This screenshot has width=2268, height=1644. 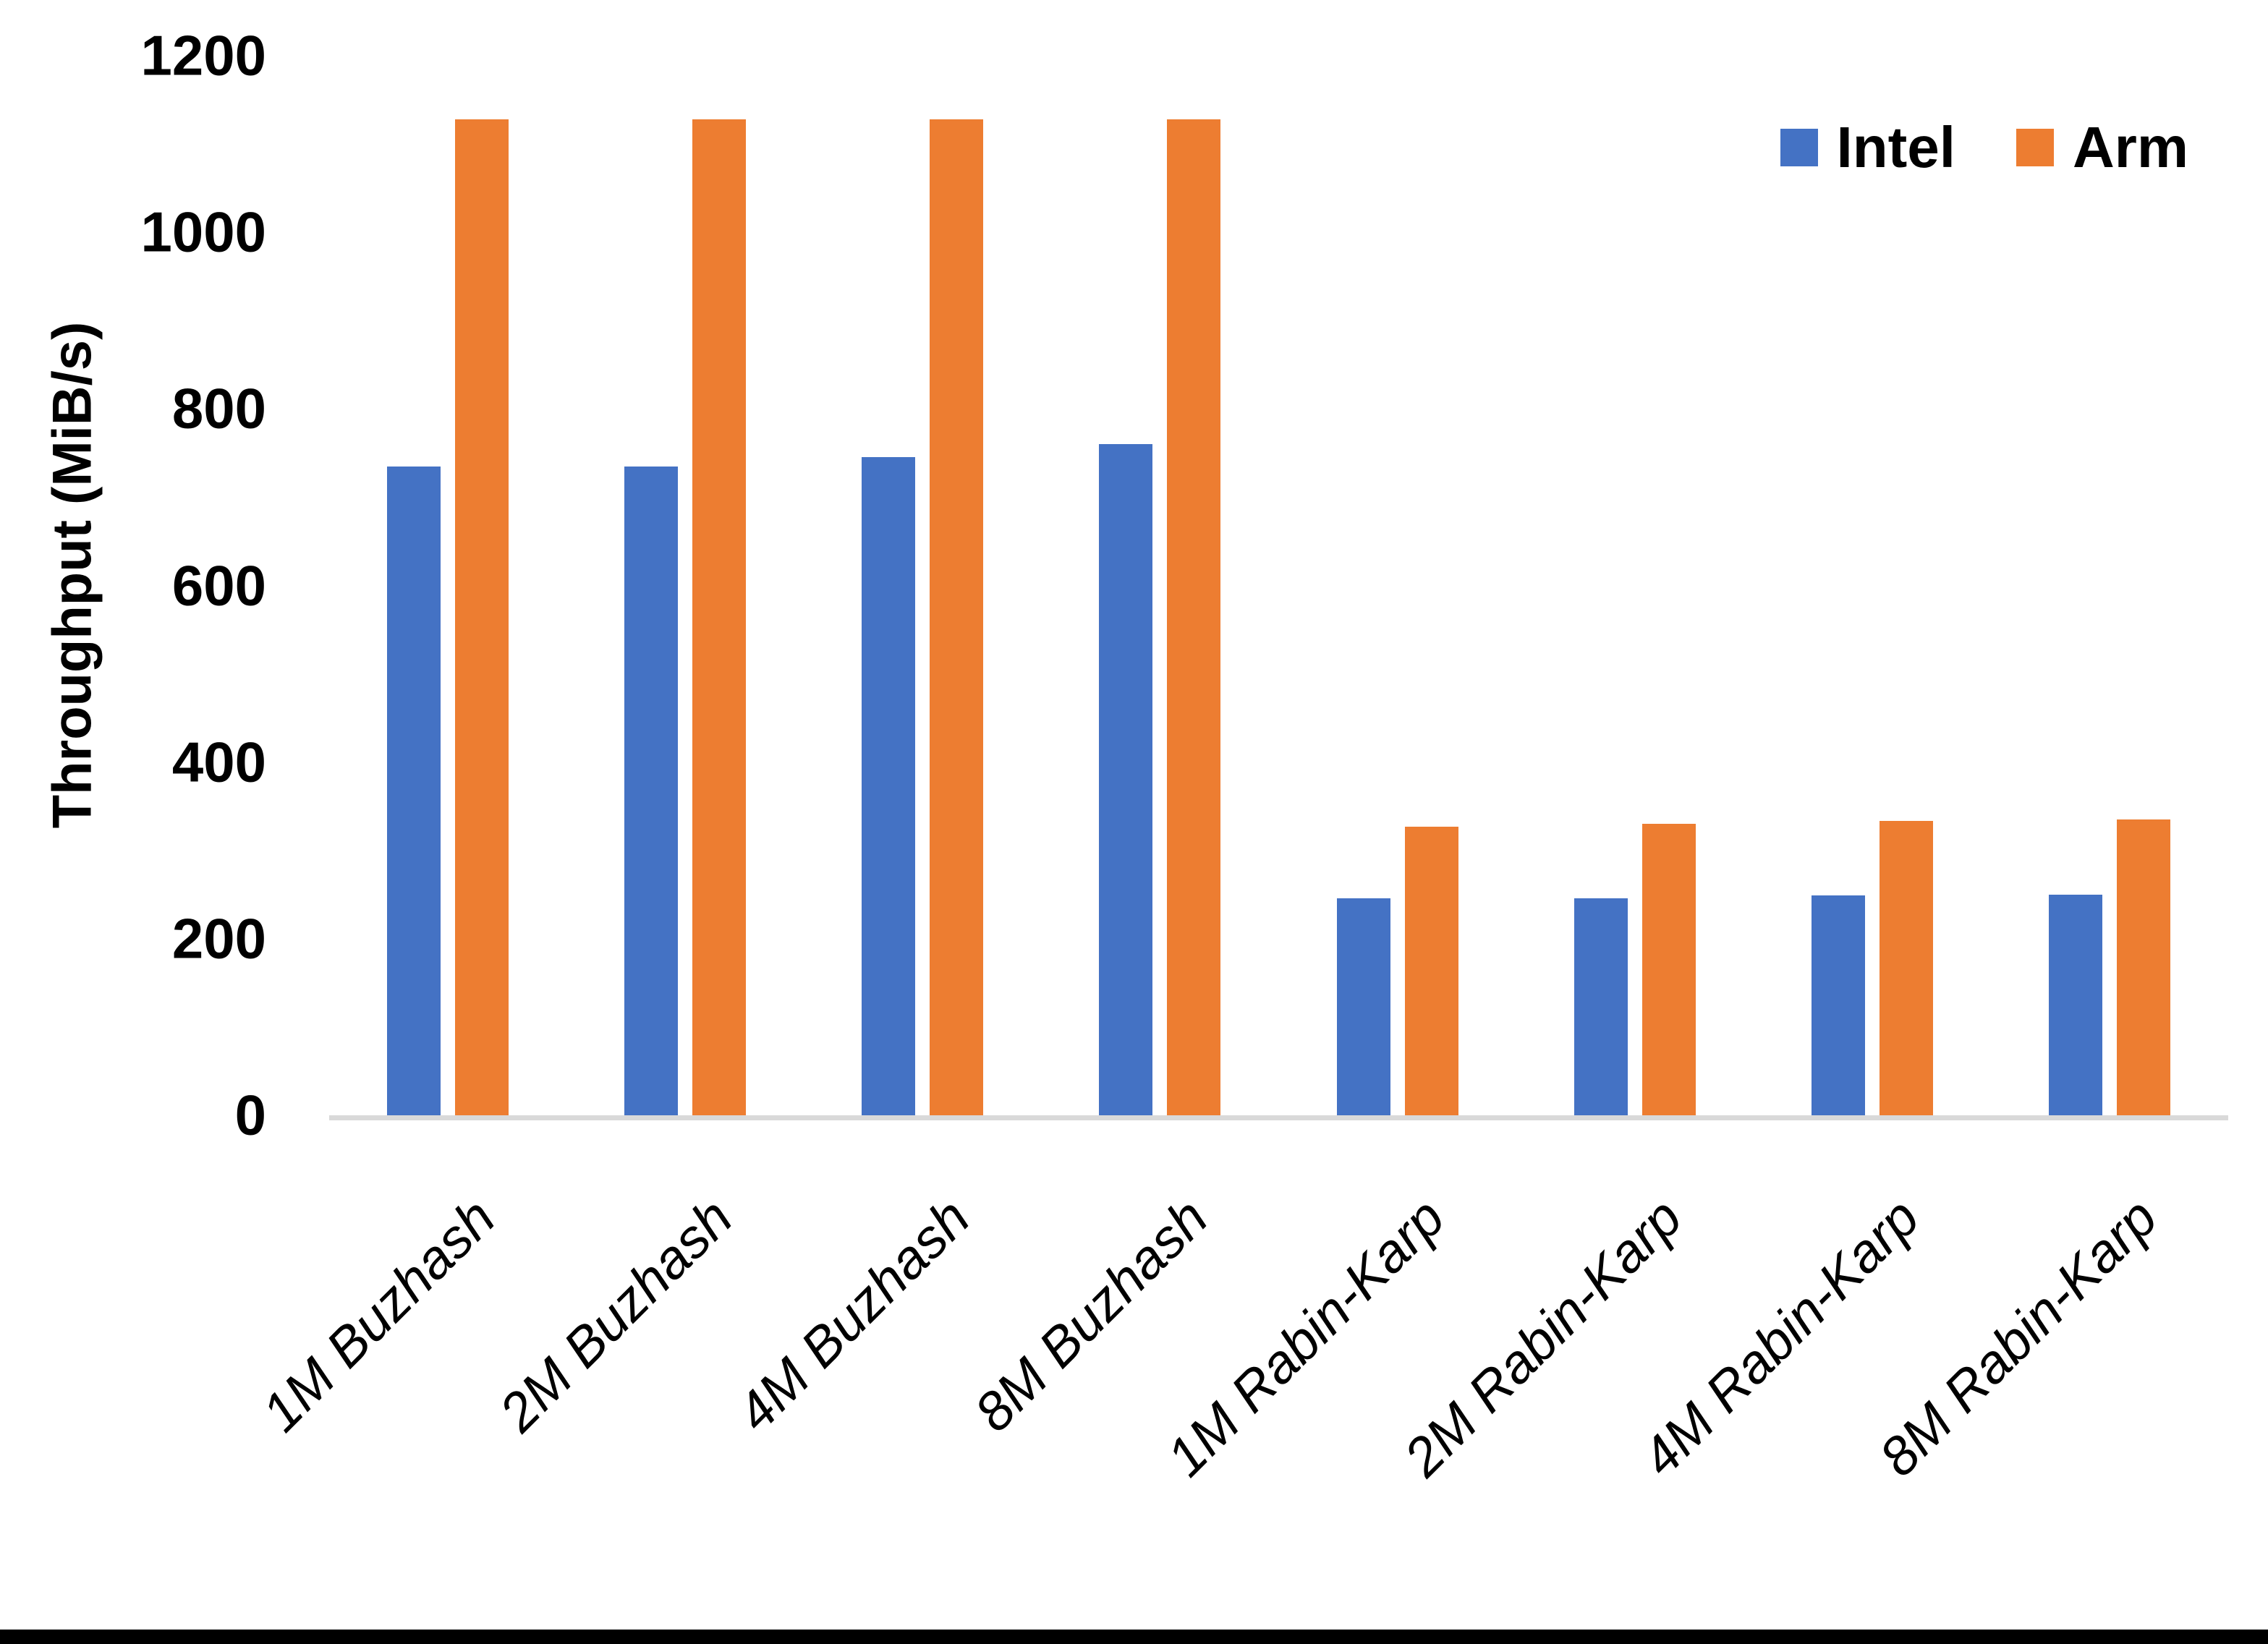 What do you see at coordinates (1600, 1006) in the screenshot?
I see `bar-intel-2m-rabin-karp` at bounding box center [1600, 1006].